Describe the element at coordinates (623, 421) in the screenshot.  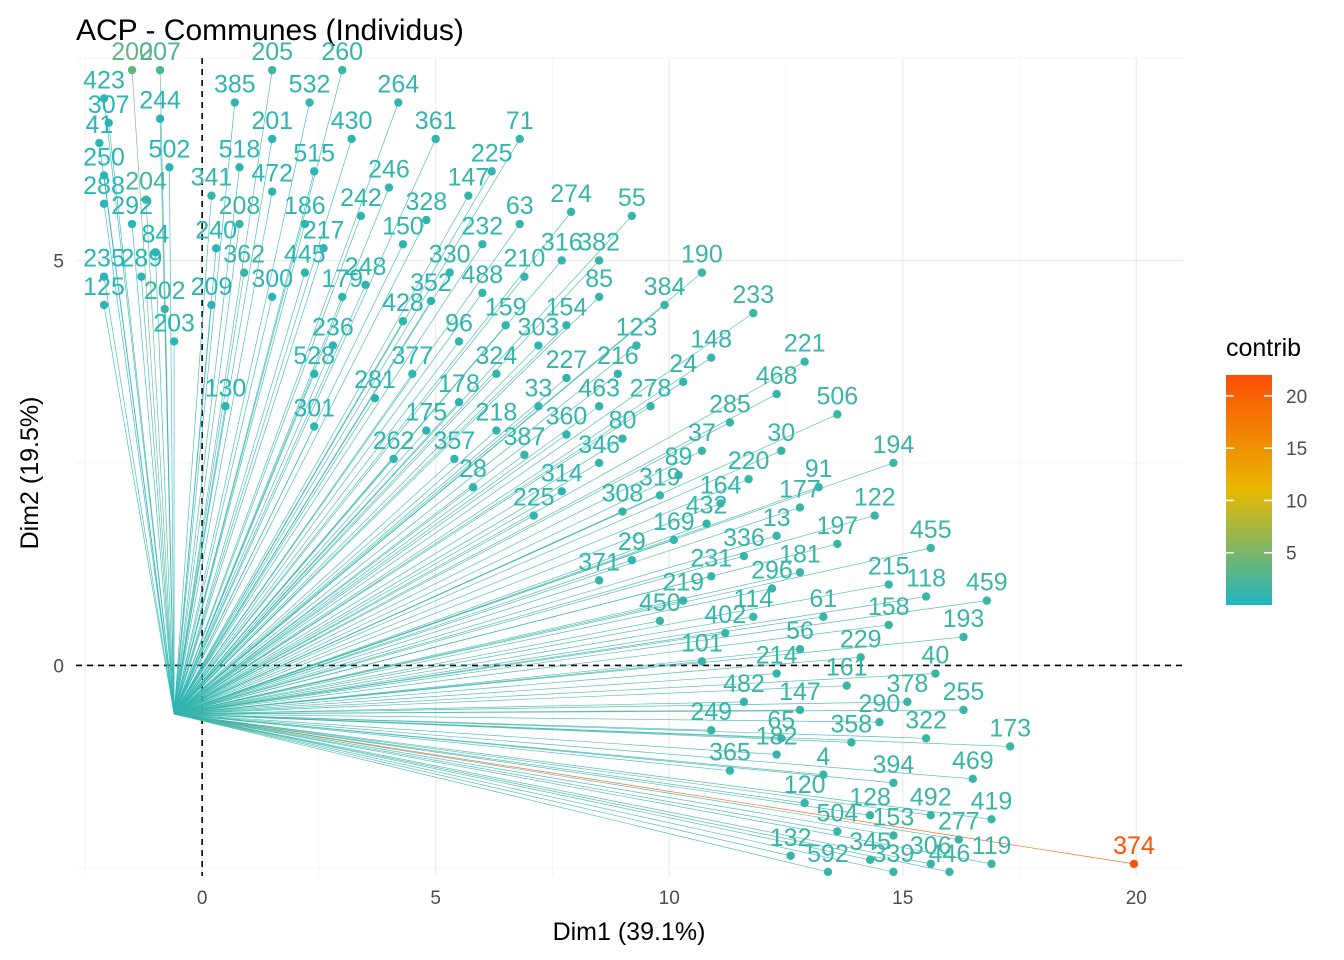
I see `point-label: 80` at that location.